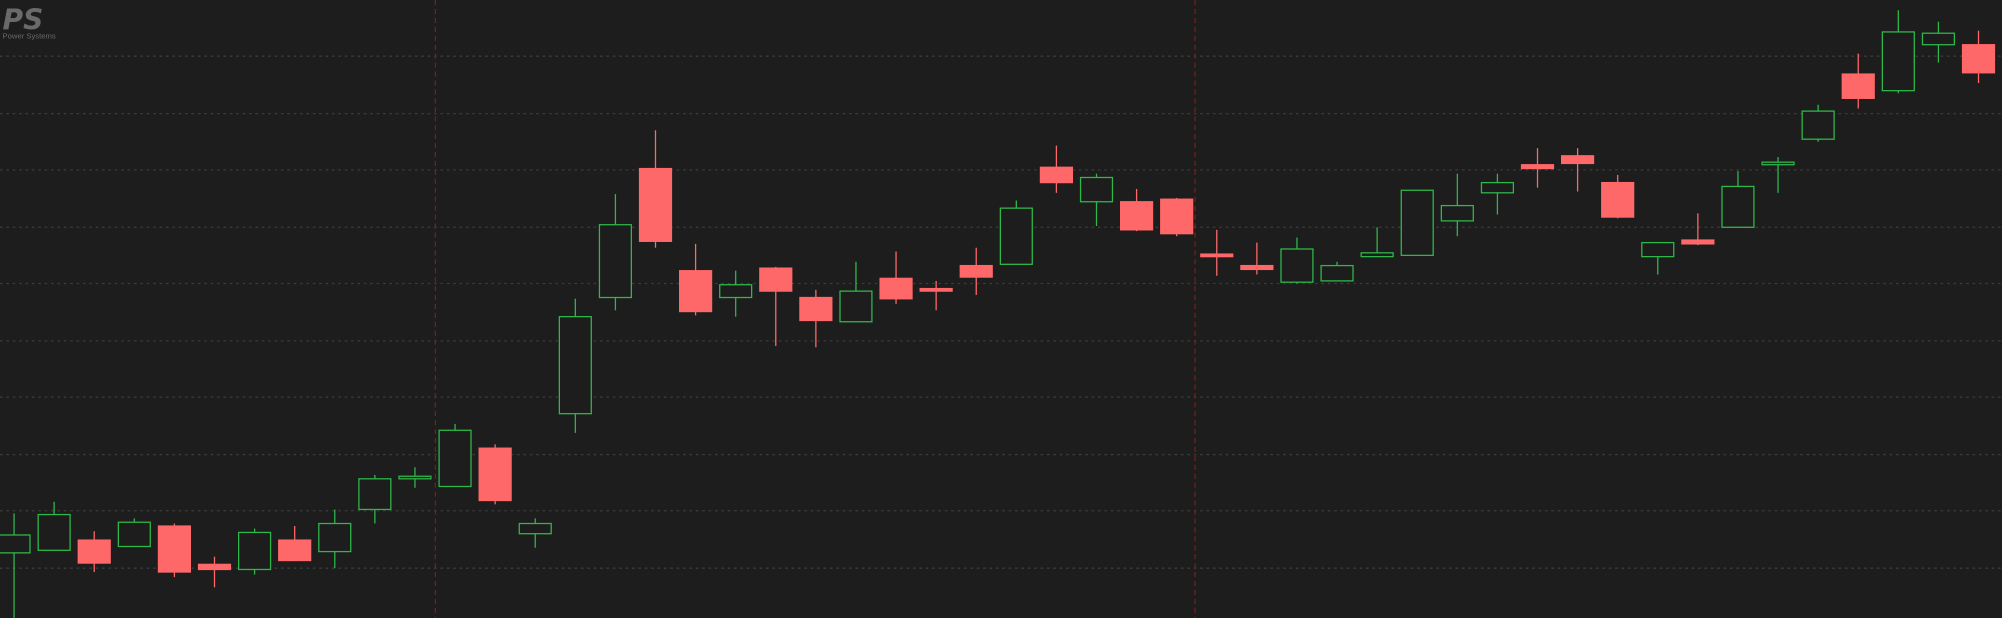 This screenshot has height=618, width=2002. I want to click on logo-title: PS, so click(23, 19).